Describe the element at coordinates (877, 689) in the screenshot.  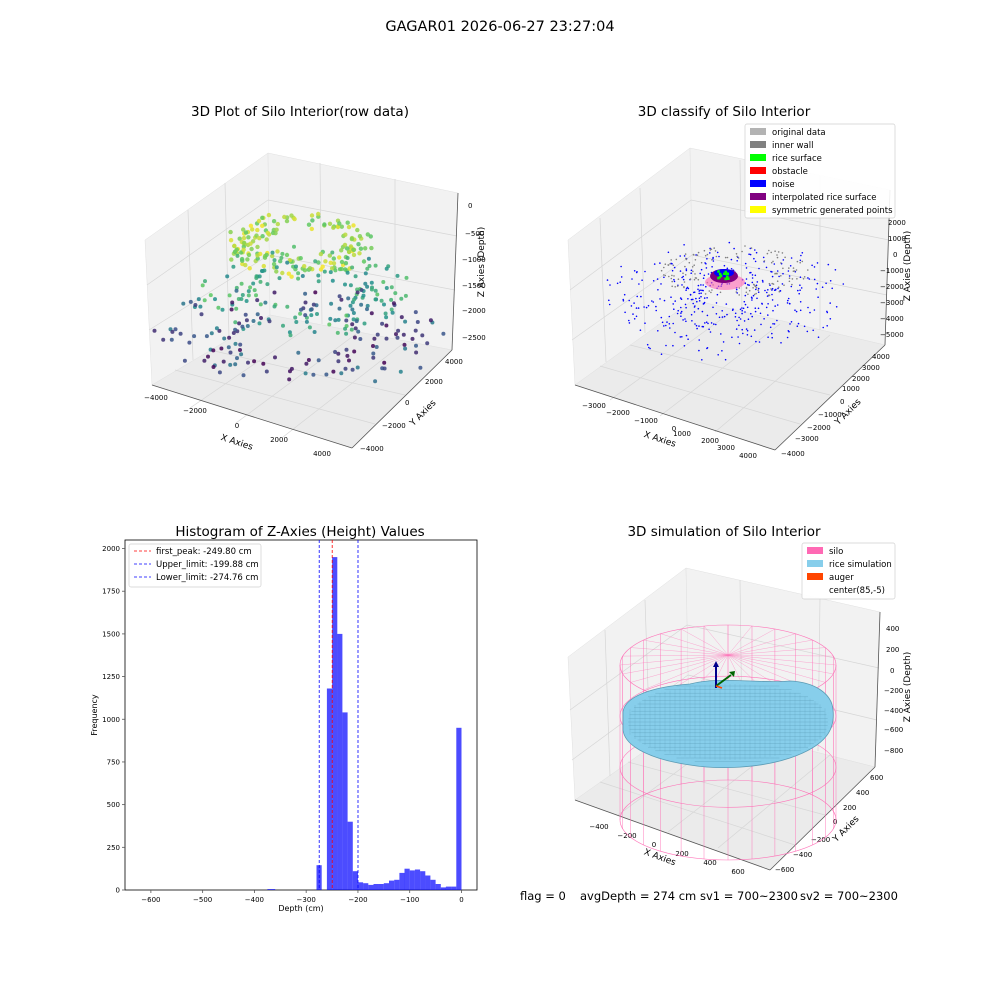
I see `z-axis` at that location.